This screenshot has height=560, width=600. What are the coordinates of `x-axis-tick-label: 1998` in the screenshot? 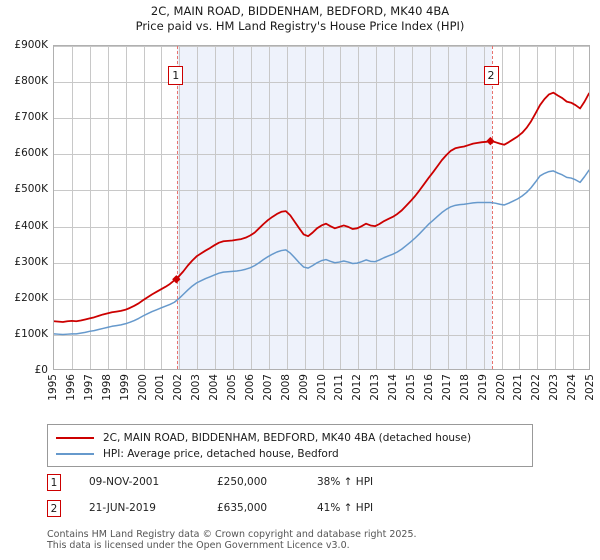 It's located at (106, 387).